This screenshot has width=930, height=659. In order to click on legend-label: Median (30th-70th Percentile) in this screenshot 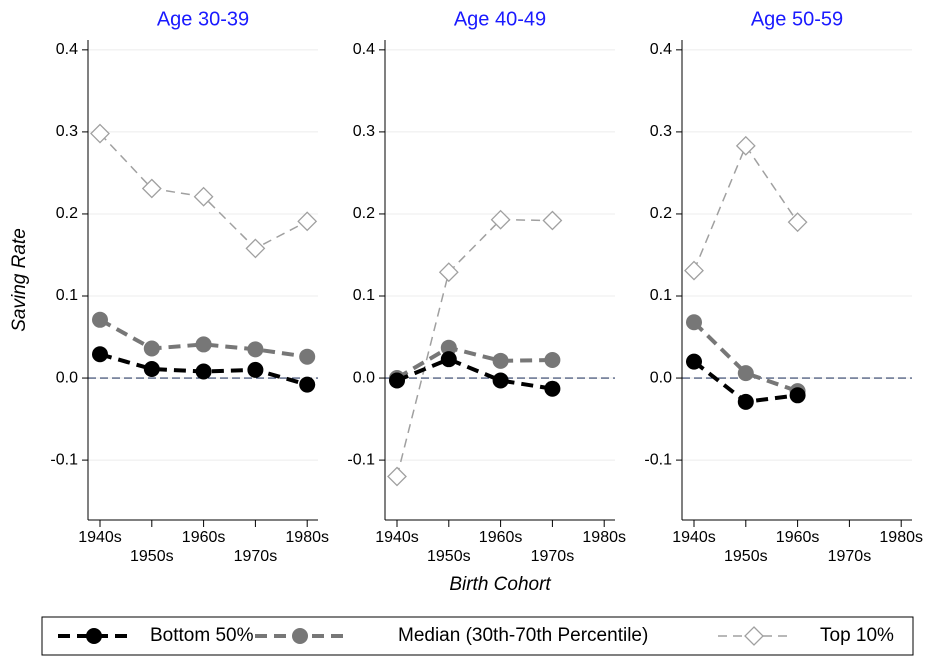, I will do `click(523, 635)`.